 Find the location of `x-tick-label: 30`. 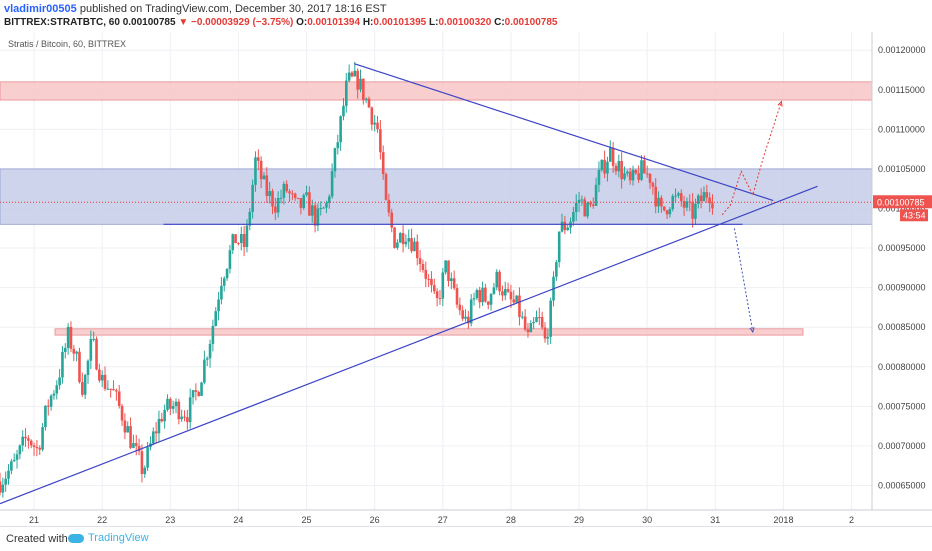

x-tick-label: 30 is located at coordinates (647, 520).